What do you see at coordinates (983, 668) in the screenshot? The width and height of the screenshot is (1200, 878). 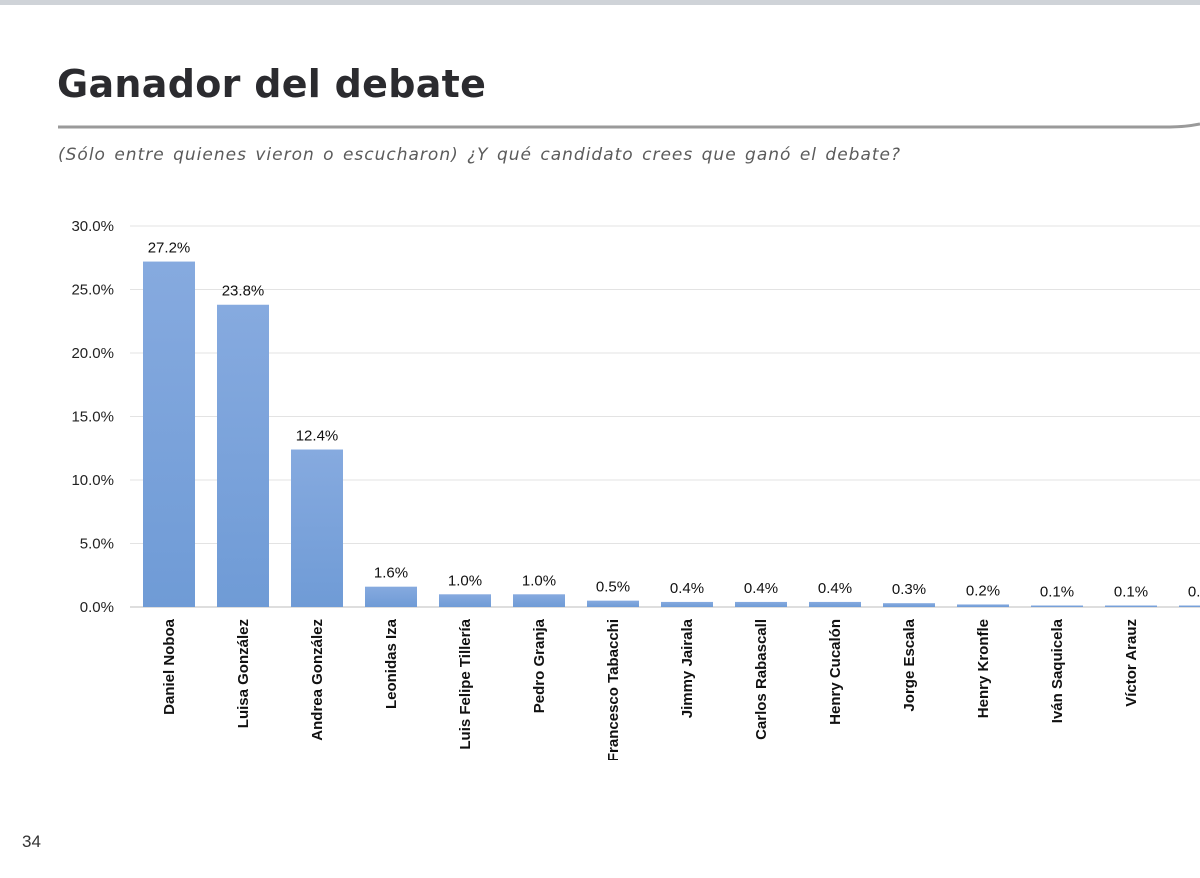 I see `category-label: Henry Kronfle` at bounding box center [983, 668].